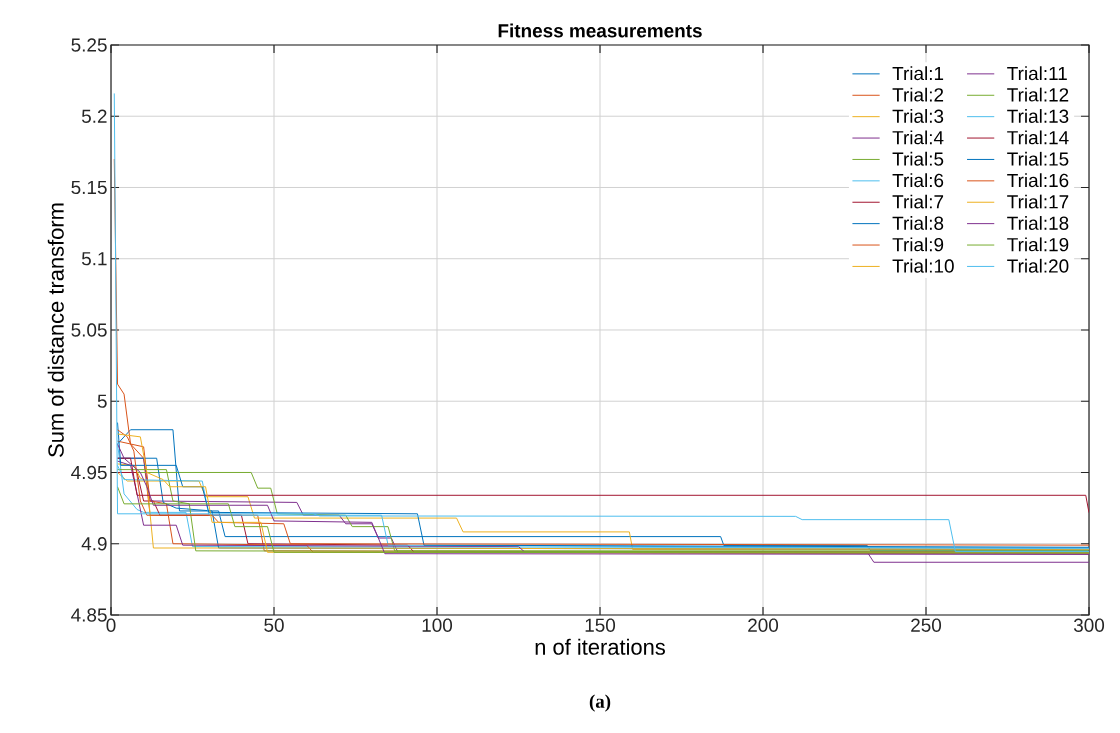 This screenshot has width=1120, height=733. I want to click on legend-label: Trial:14, so click(1038, 137).